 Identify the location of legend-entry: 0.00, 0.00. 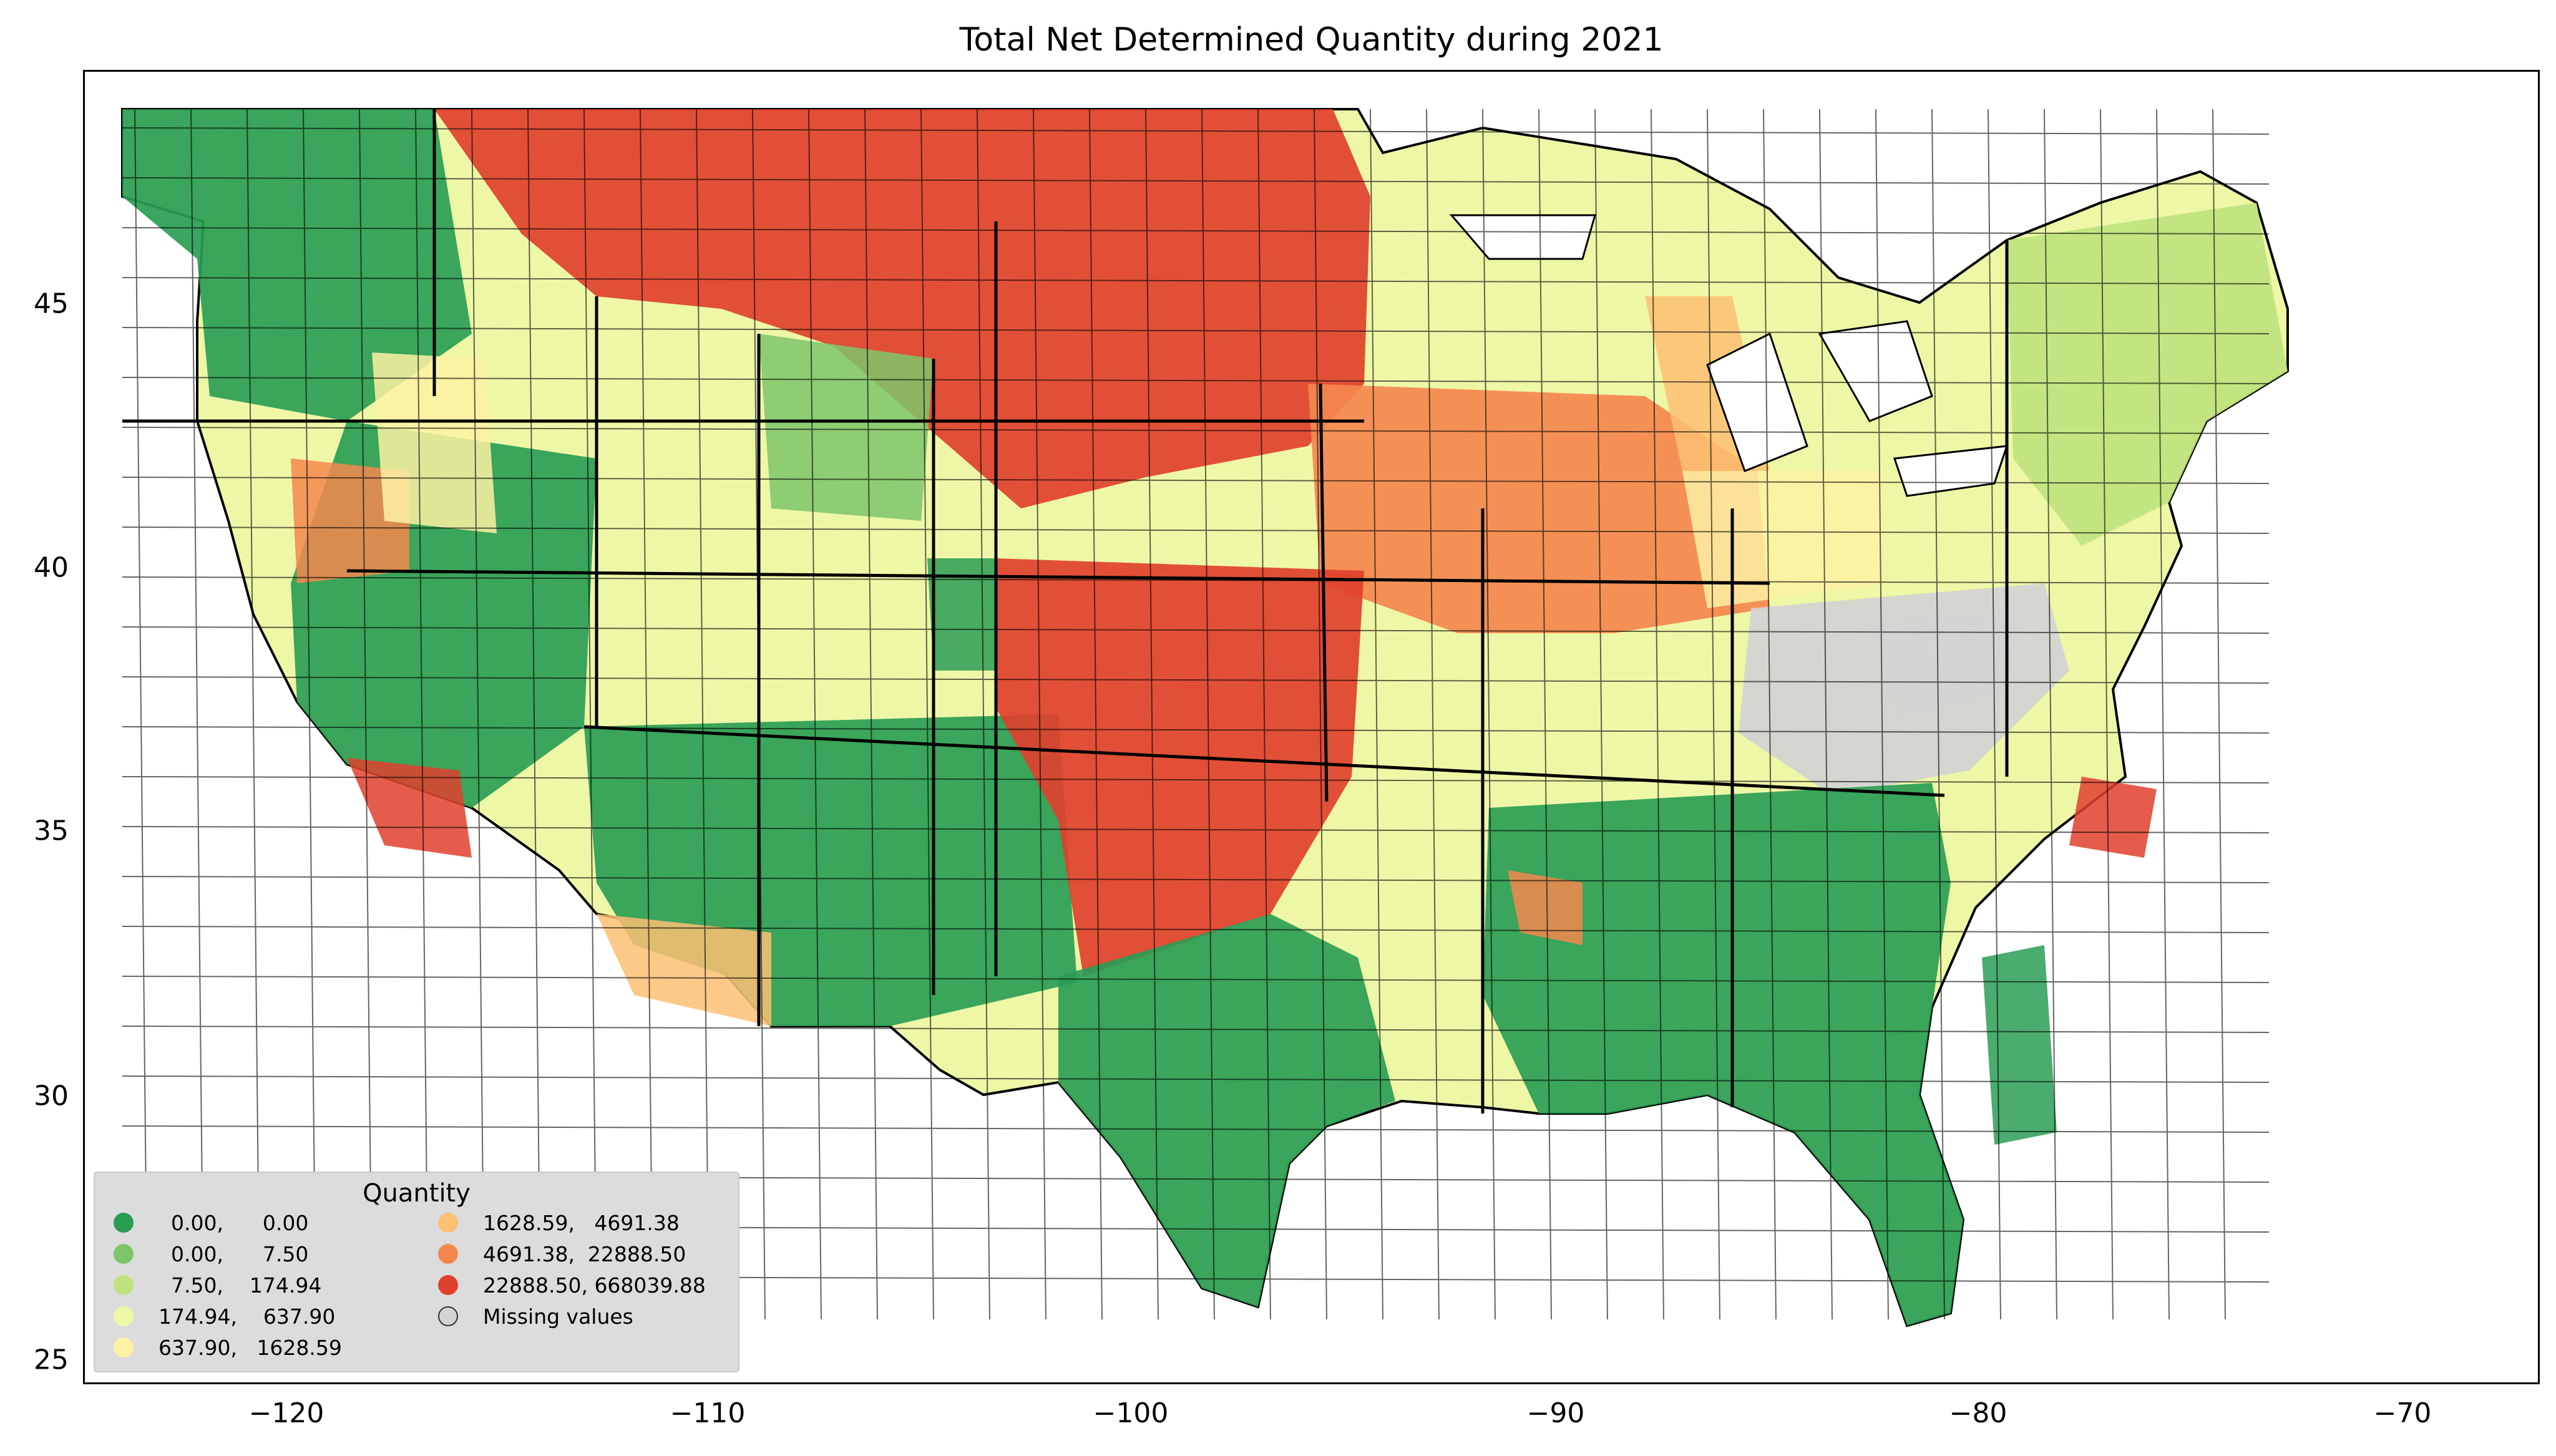
(211, 1223).